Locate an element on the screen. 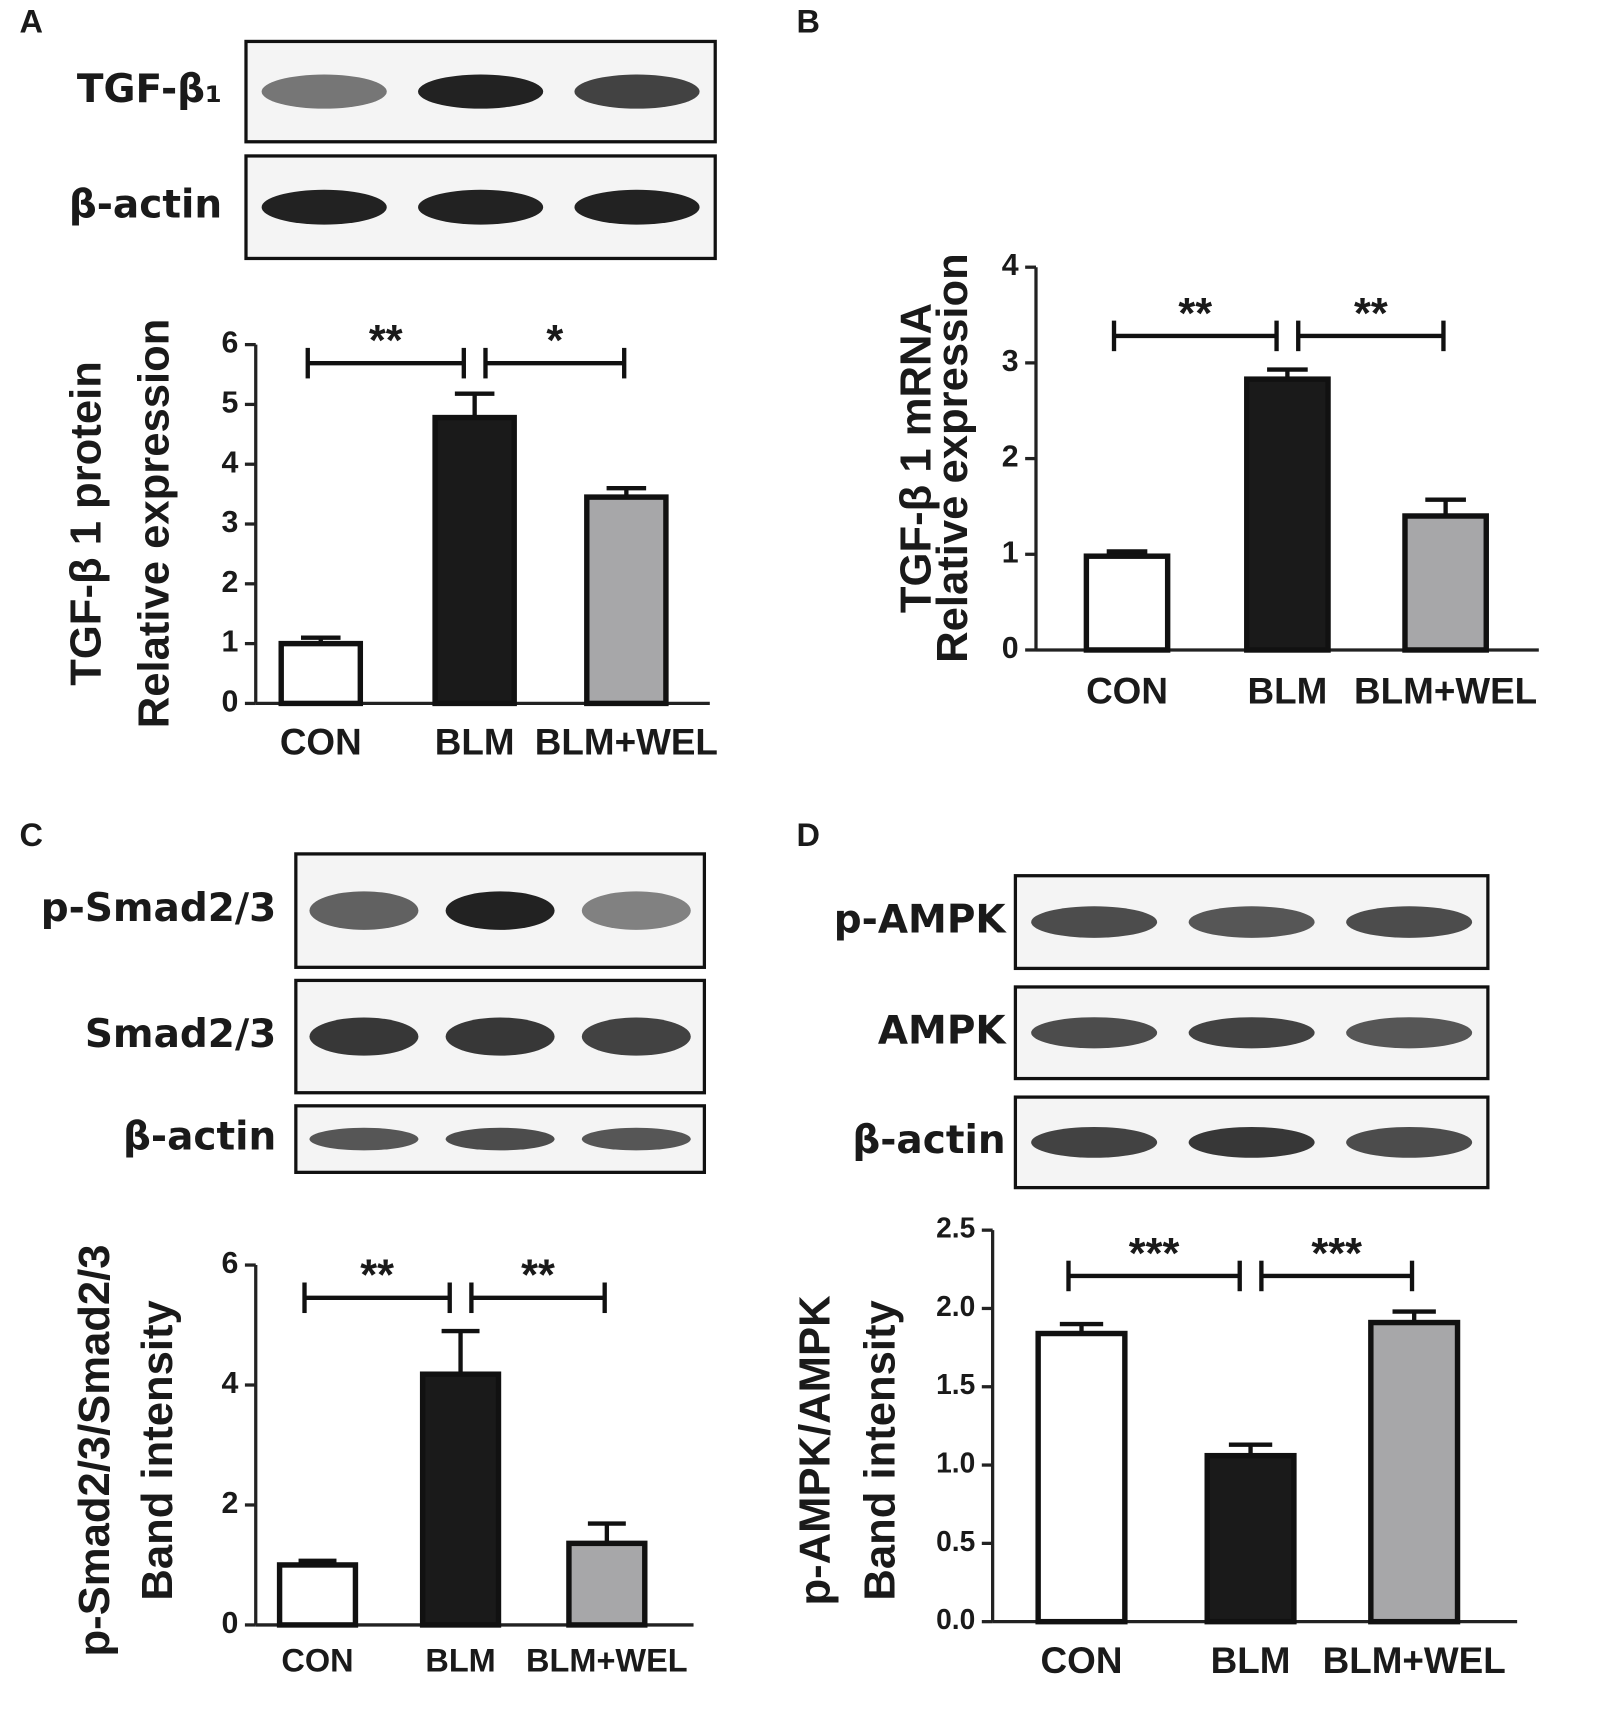 This screenshot has height=1710, width=1606. y-tick-label: 2.0 is located at coordinates (955, 1306).